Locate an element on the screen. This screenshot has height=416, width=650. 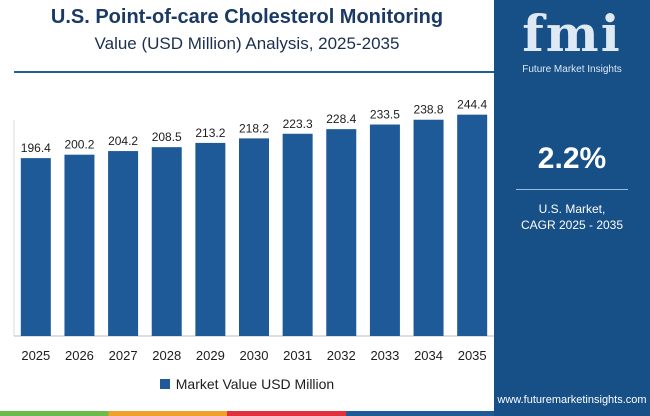
bar-2030 is located at coordinates (254, 237).